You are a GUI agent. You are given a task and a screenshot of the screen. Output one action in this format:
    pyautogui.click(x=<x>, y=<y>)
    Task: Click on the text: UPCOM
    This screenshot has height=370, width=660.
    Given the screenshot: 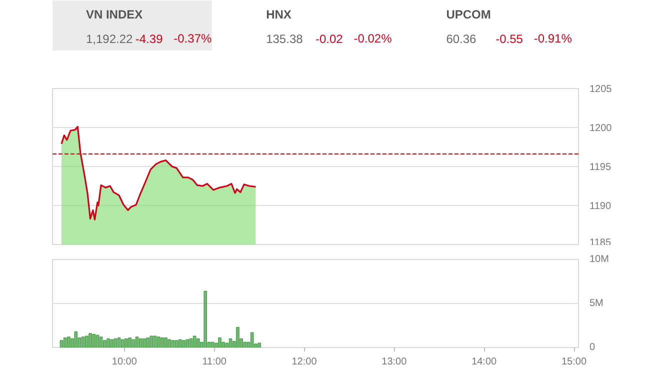 What is the action you would take?
    pyautogui.click(x=468, y=15)
    